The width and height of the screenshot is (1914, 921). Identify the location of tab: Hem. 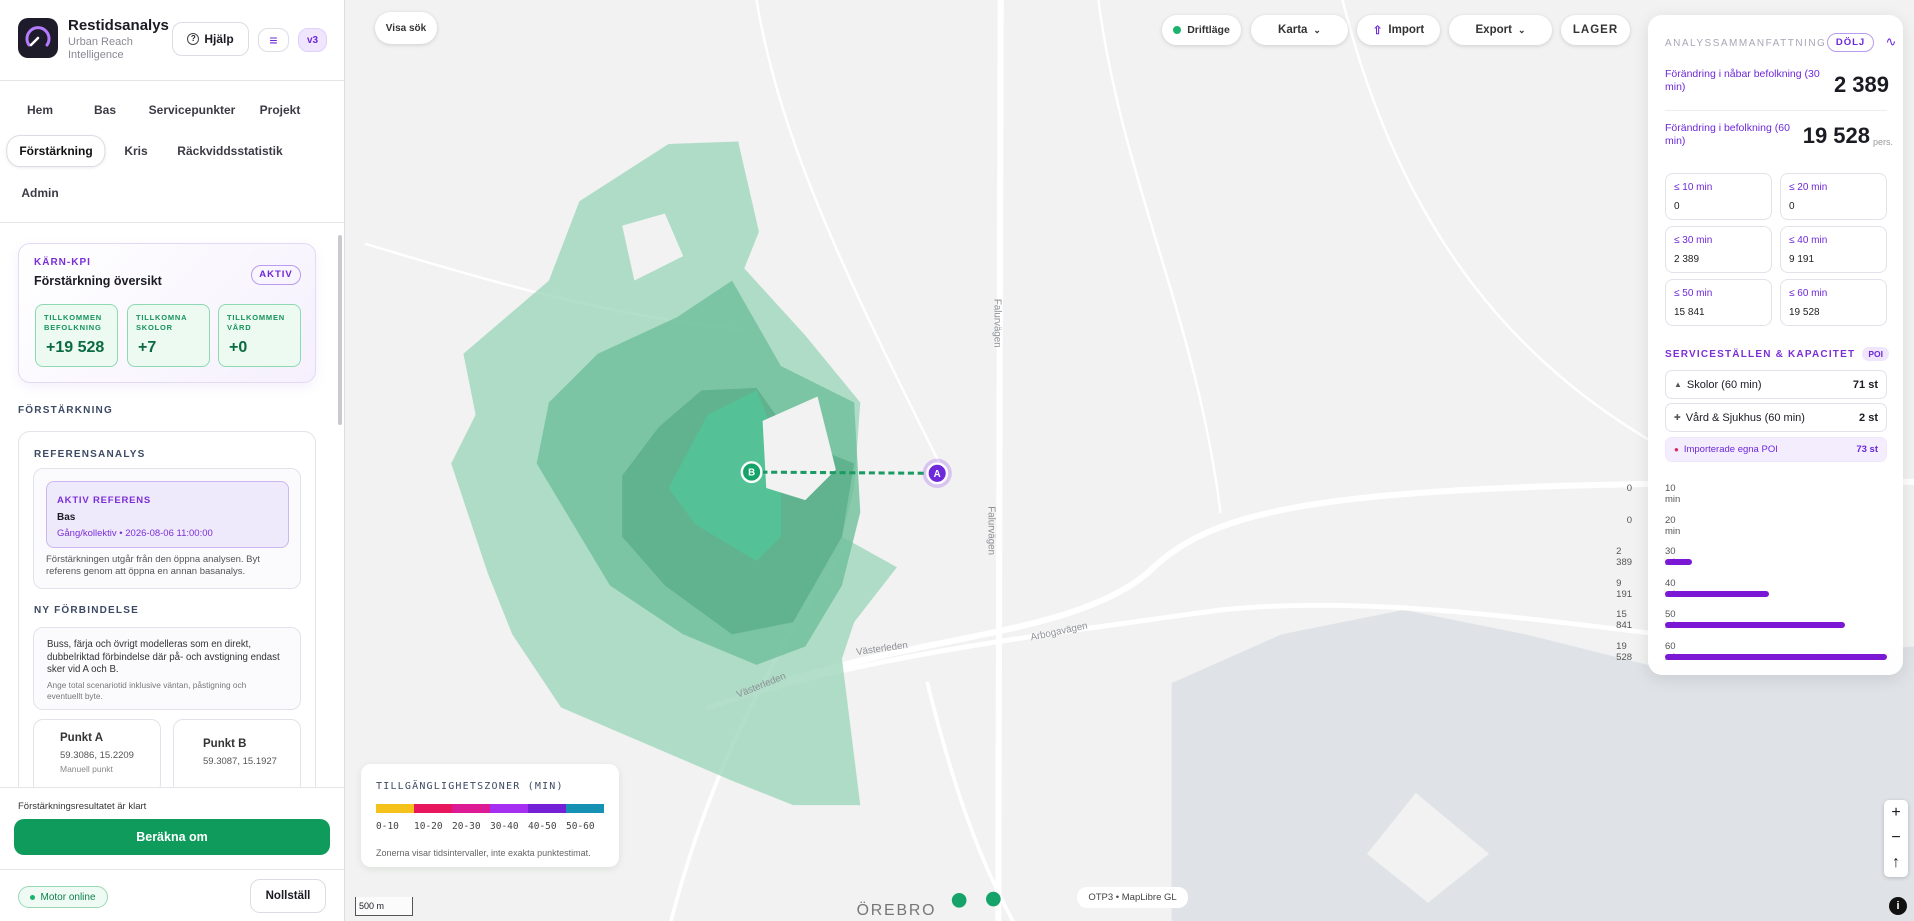
(40, 110).